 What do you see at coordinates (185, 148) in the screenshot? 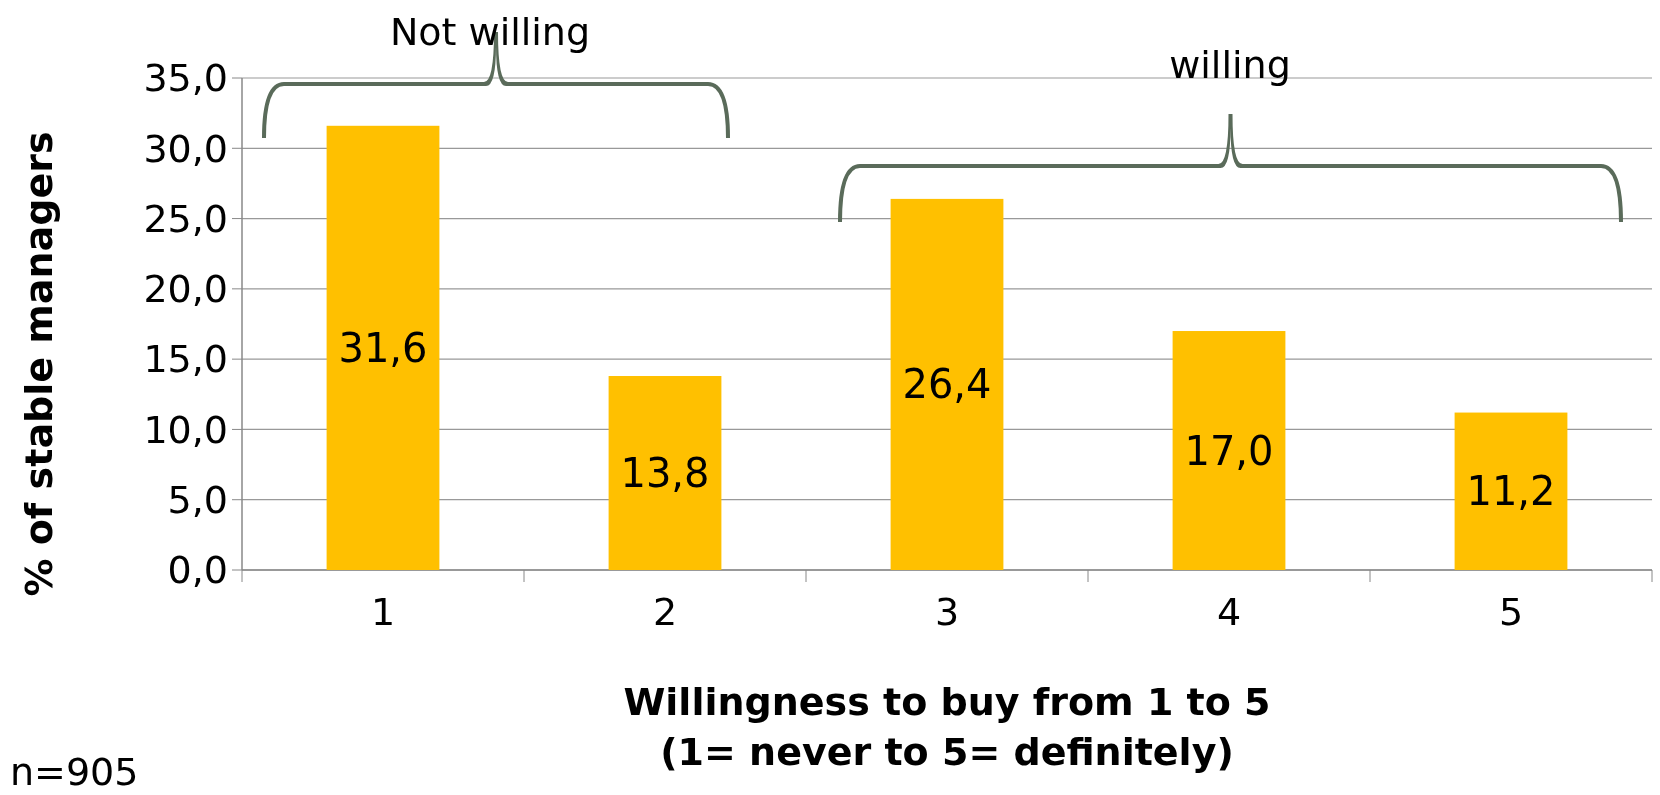
I see `y-tick-label: 30,0` at bounding box center [185, 148].